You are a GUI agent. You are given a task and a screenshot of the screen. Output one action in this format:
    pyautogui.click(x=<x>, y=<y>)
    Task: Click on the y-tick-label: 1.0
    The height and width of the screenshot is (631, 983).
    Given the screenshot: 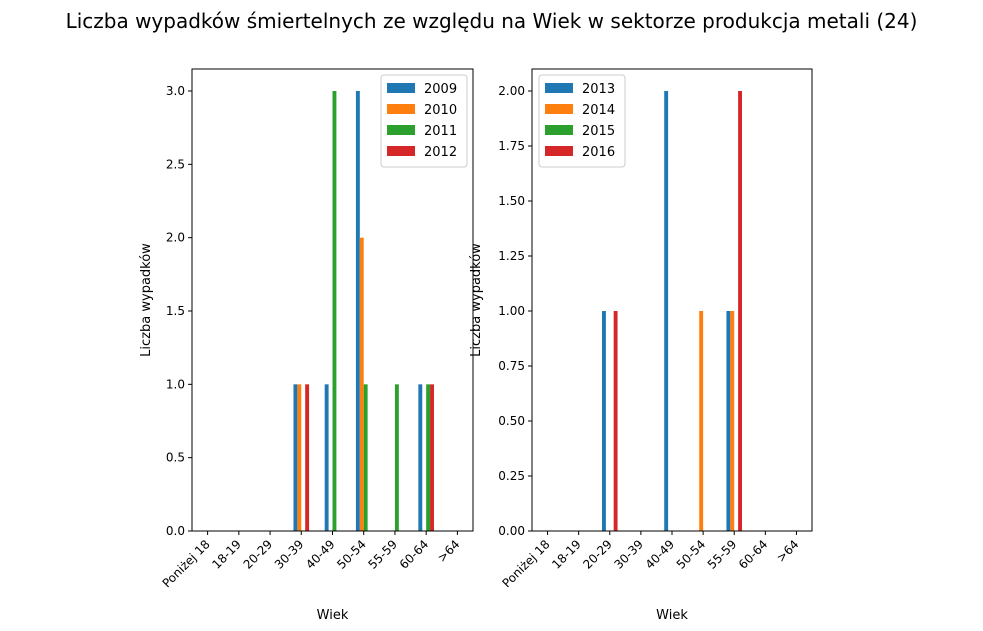 What is the action you would take?
    pyautogui.click(x=175, y=384)
    